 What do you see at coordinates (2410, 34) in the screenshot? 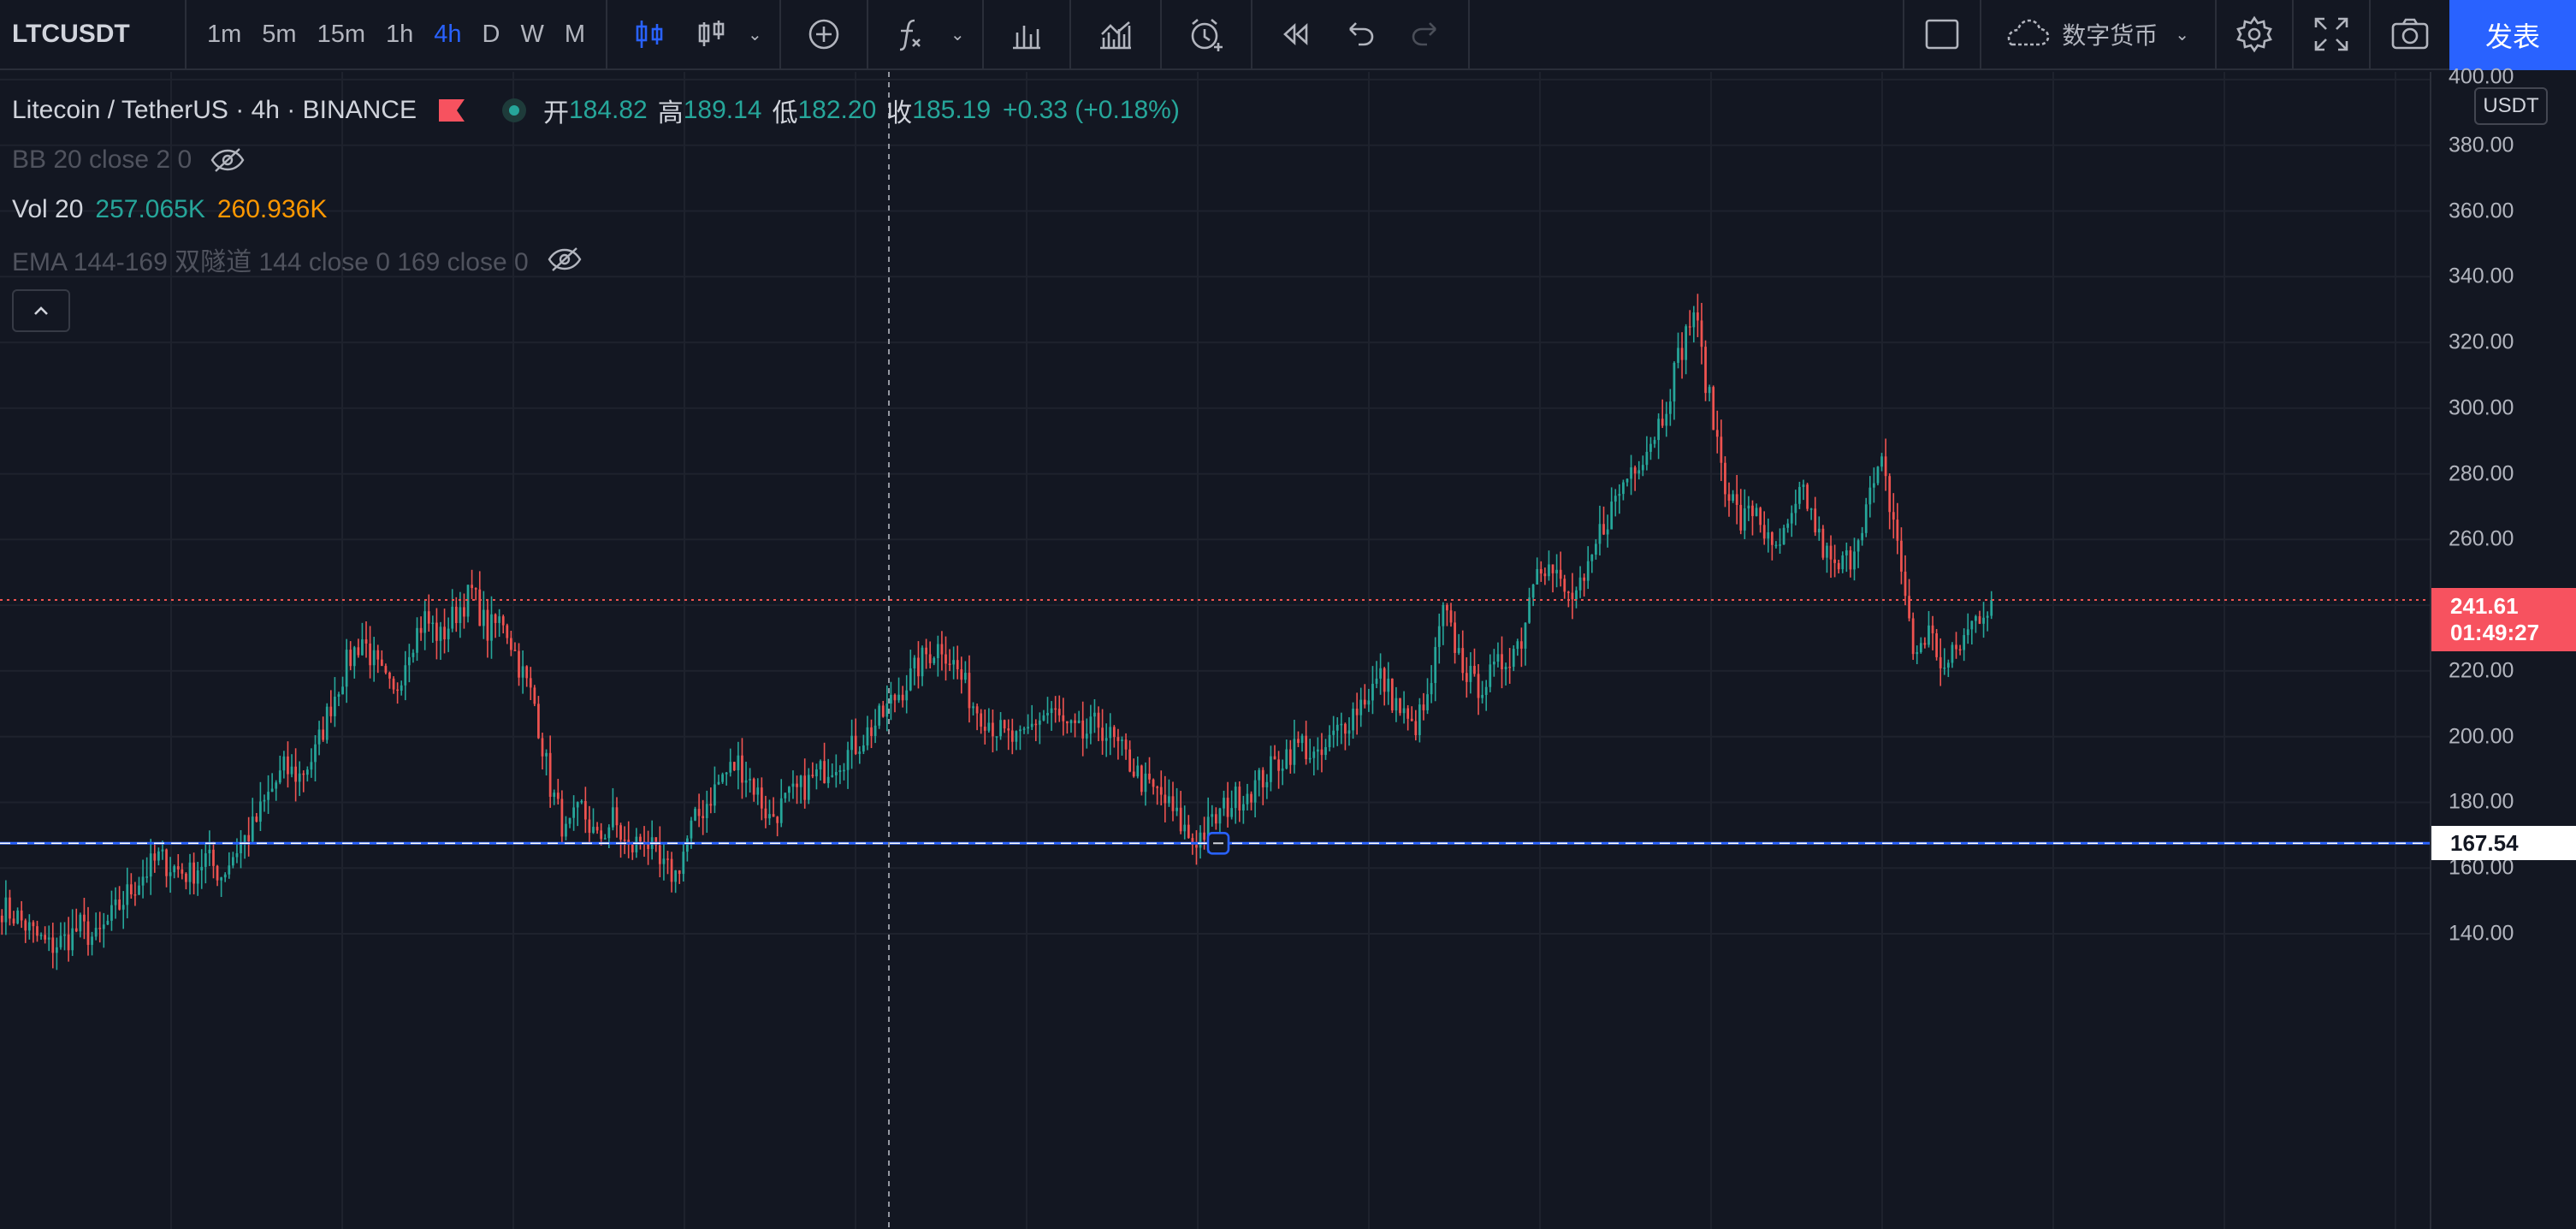
I see `camera-icon` at bounding box center [2410, 34].